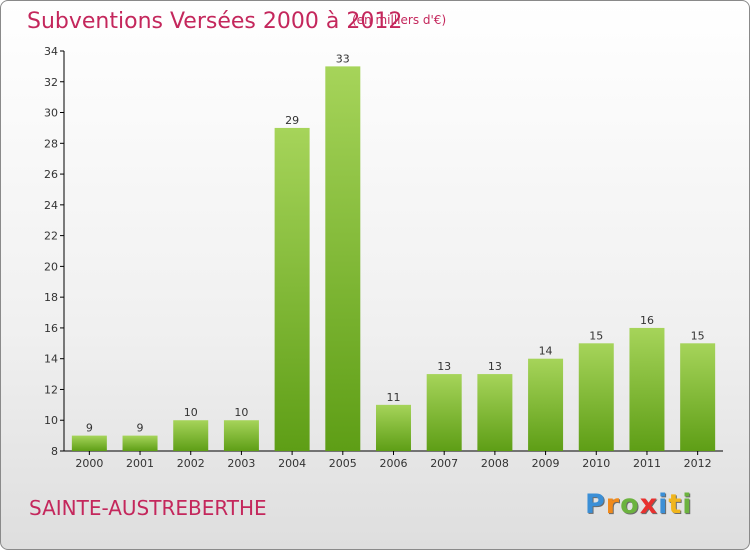  Describe the element at coordinates (215, 21) in the screenshot. I see `chart-title: Subventions Versées 2000 à 2012` at that location.